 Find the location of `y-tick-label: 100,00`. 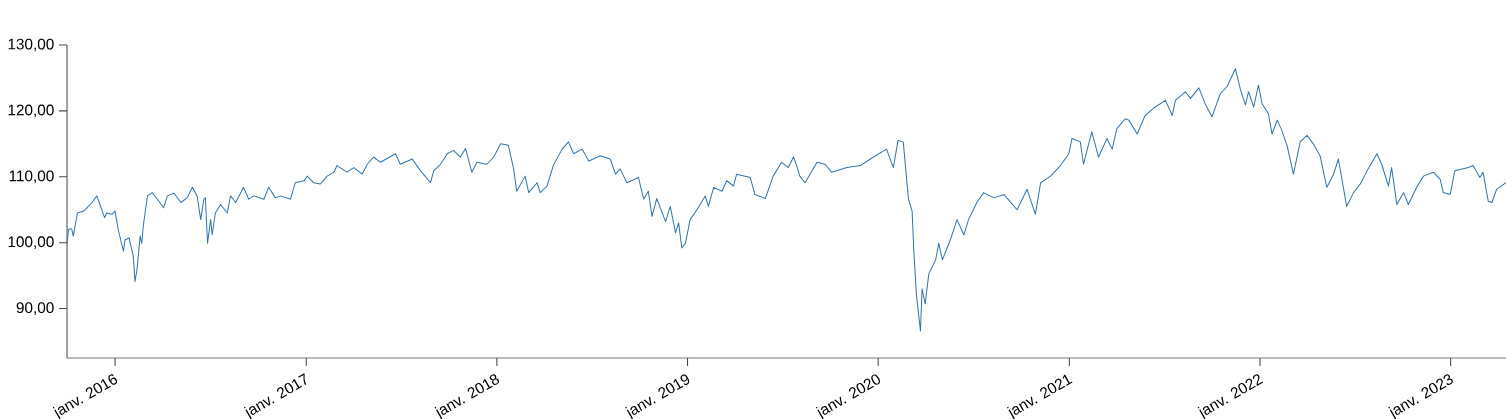

y-tick-label: 100,00 is located at coordinates (31, 243).